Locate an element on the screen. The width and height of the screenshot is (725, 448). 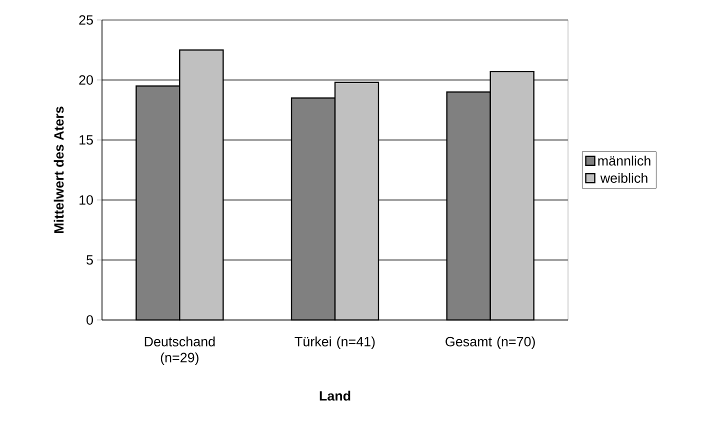
y-tick-label: 5 is located at coordinates (89, 260).